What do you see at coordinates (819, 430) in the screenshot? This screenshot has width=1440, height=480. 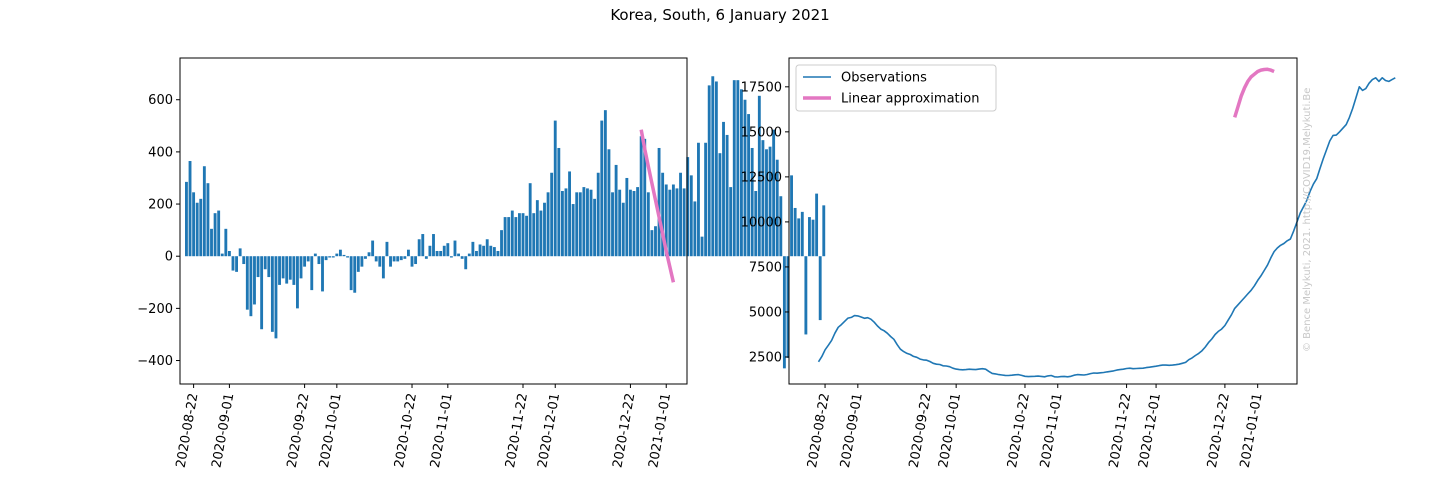 I see `right-xtick-label: 2020-08-22` at bounding box center [819, 430].